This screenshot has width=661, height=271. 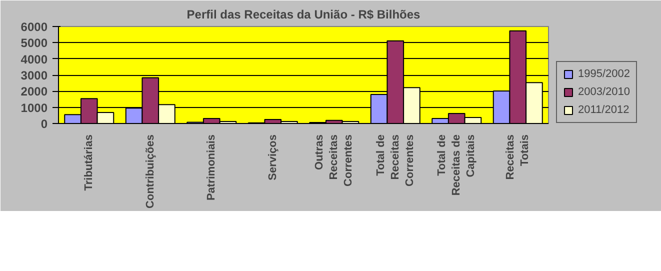 I want to click on legend-label: 2003/2010, so click(x=604, y=92).